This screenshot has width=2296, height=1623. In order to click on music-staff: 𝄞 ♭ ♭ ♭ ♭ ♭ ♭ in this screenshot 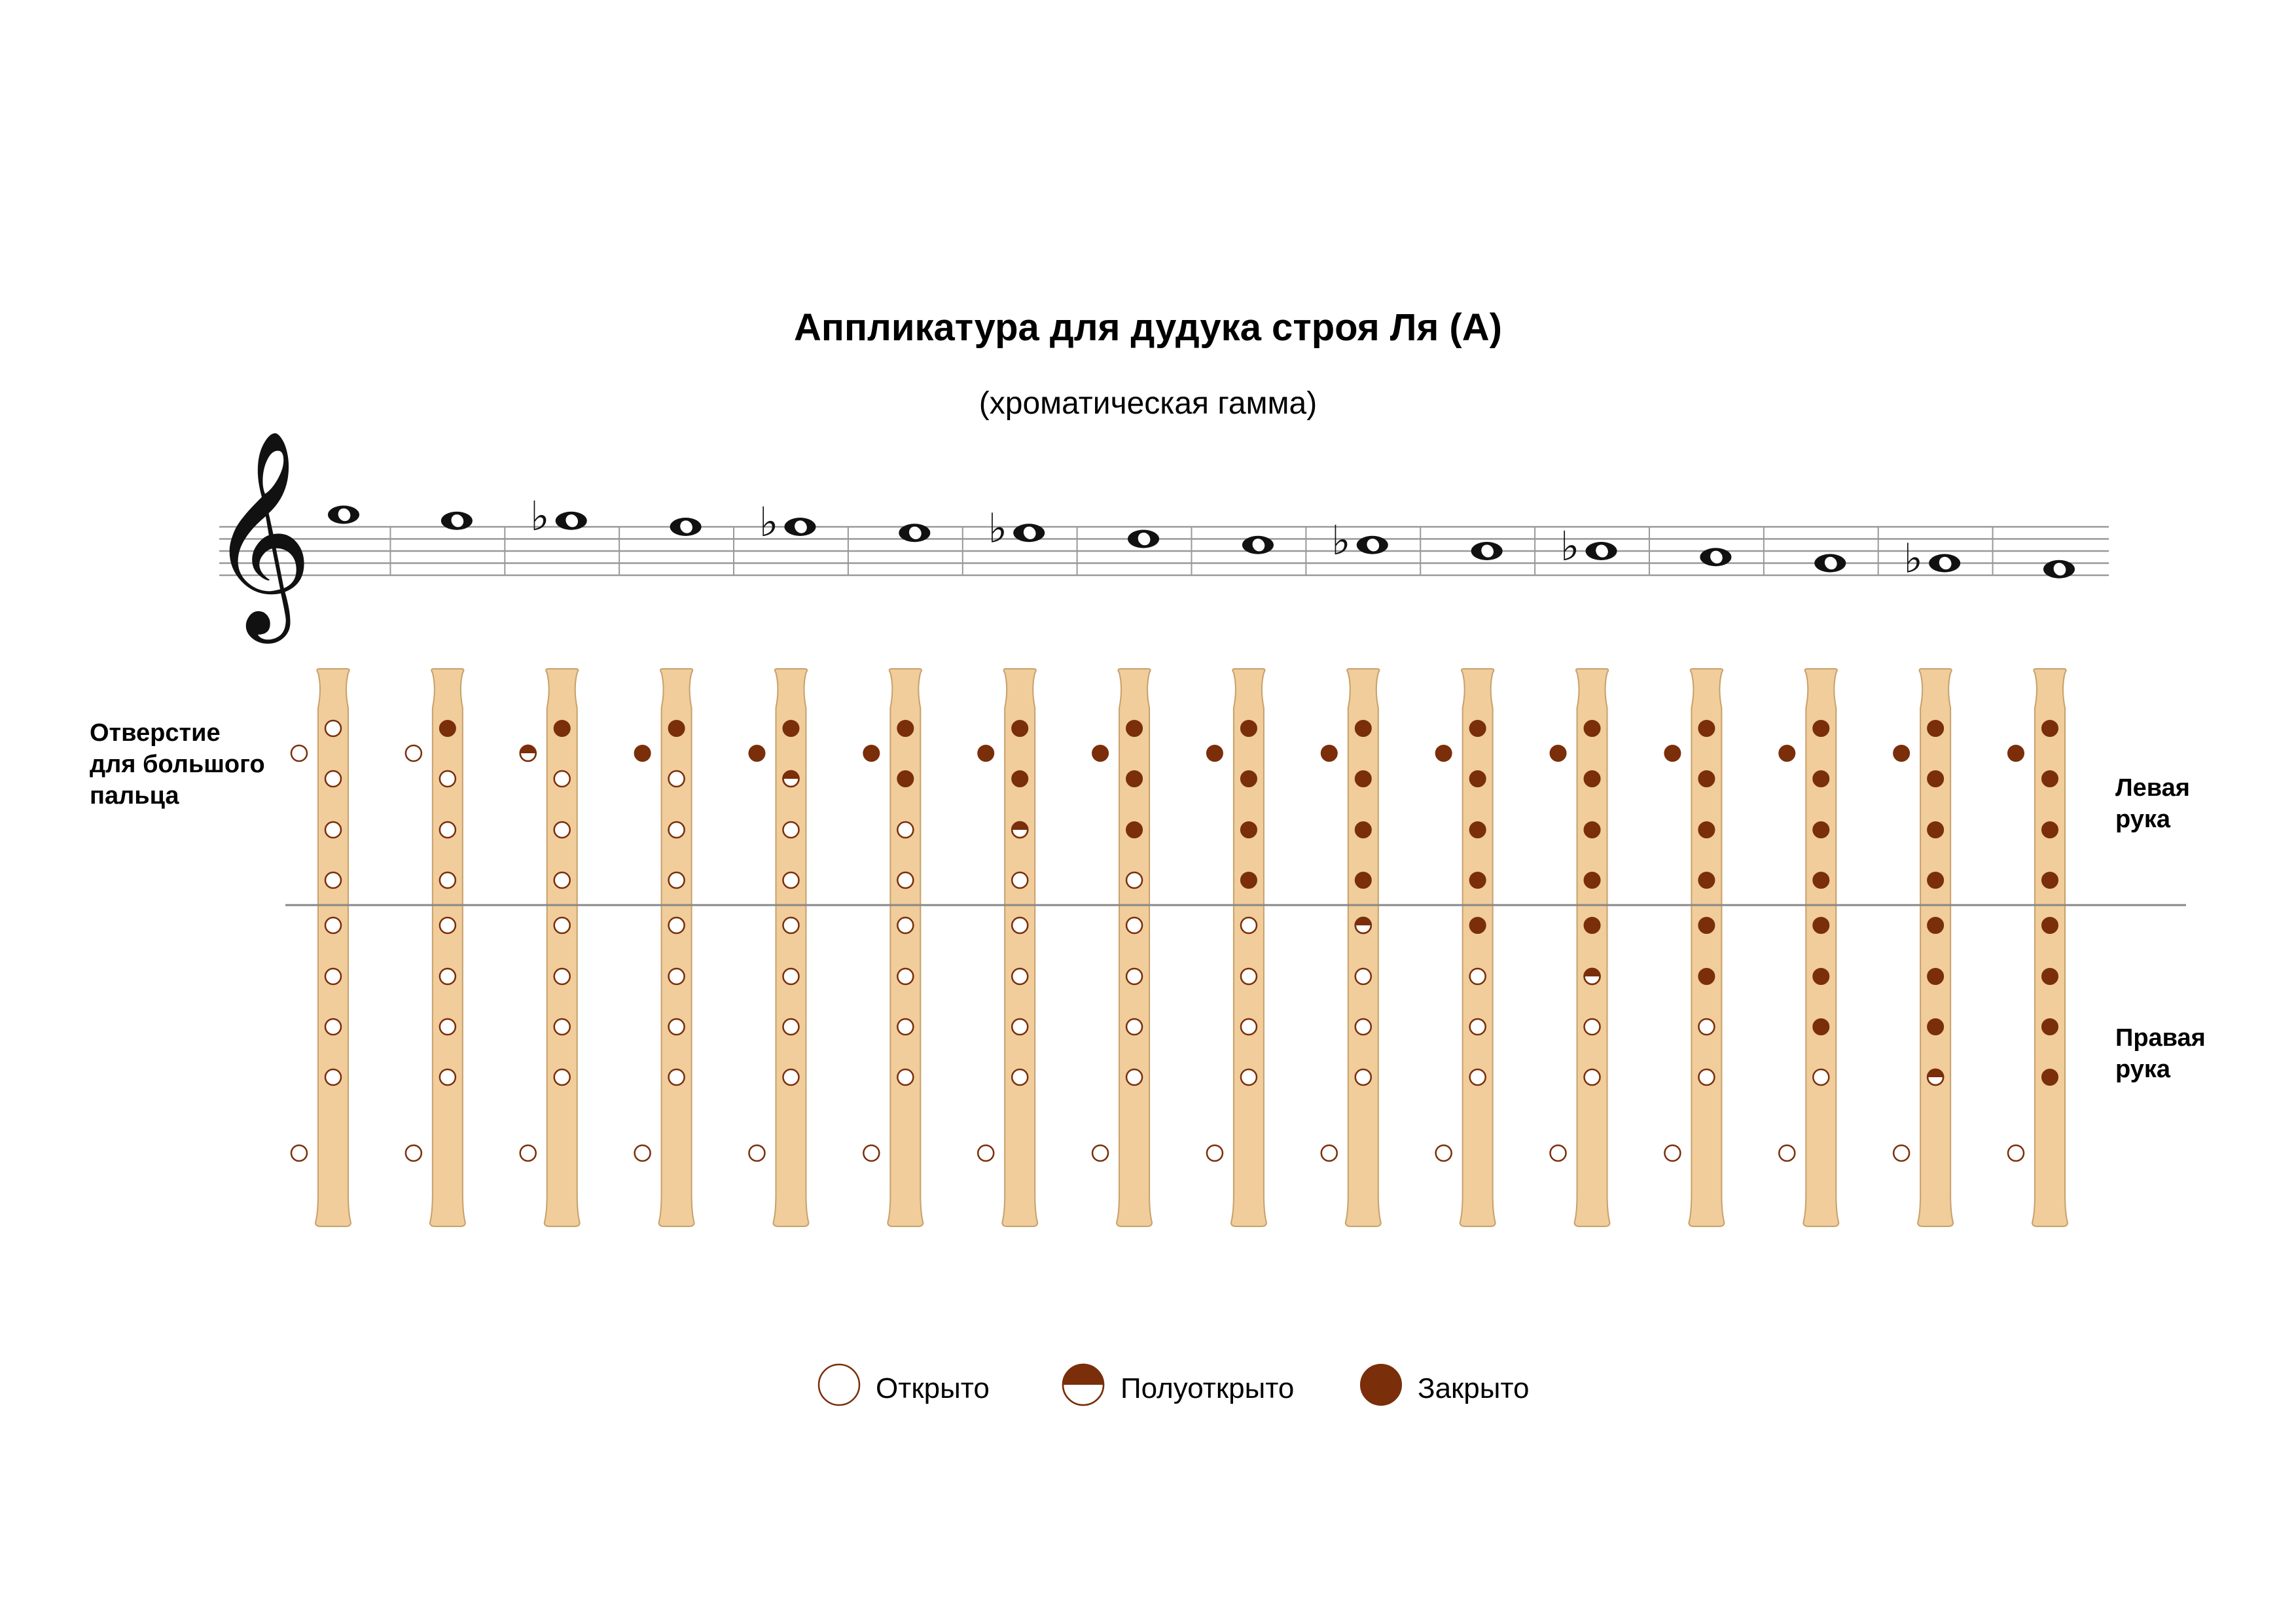, I will do `click(1158, 536)`.